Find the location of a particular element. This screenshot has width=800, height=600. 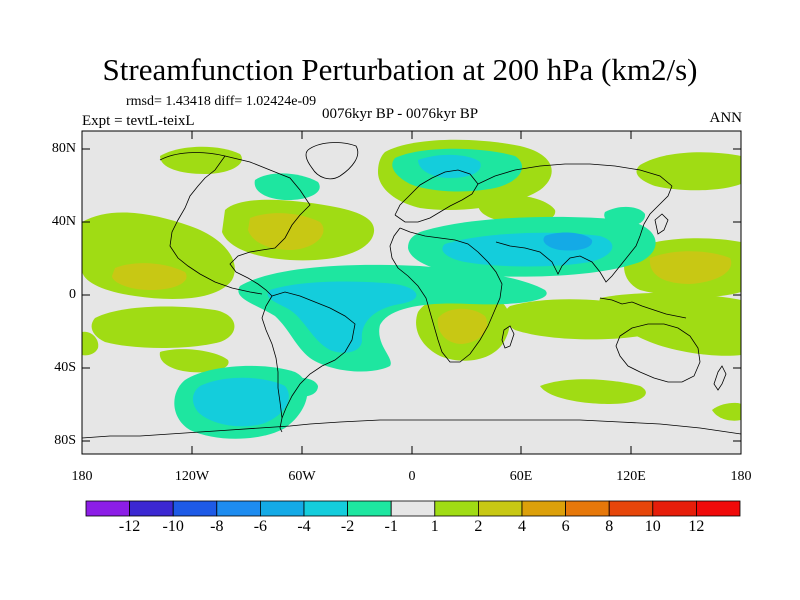

coast-south-america is located at coordinates (308, 362).